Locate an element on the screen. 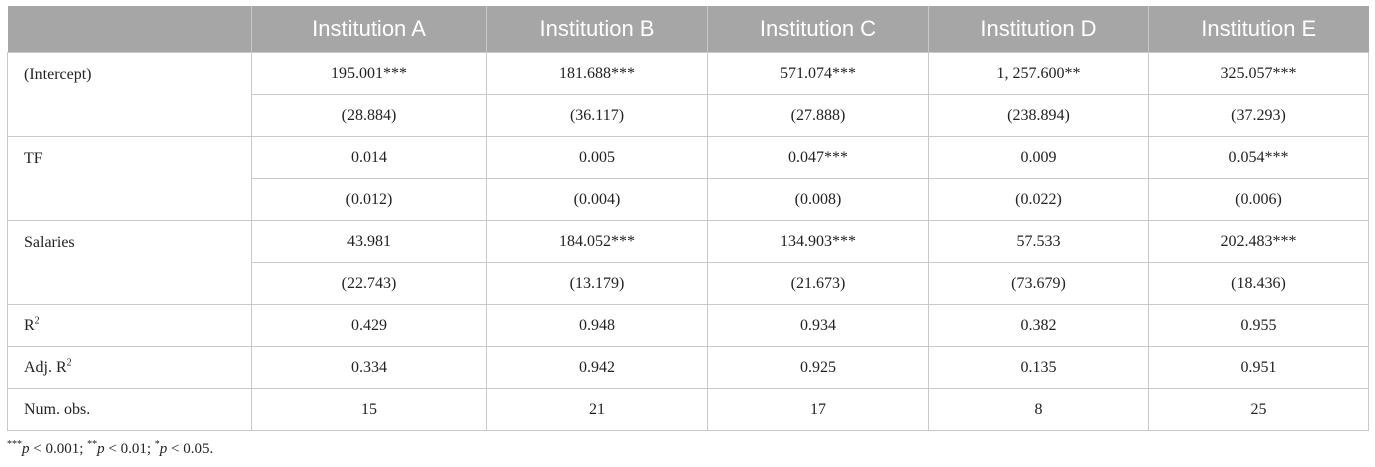  header-institution-a: Institution A is located at coordinates (369, 29).